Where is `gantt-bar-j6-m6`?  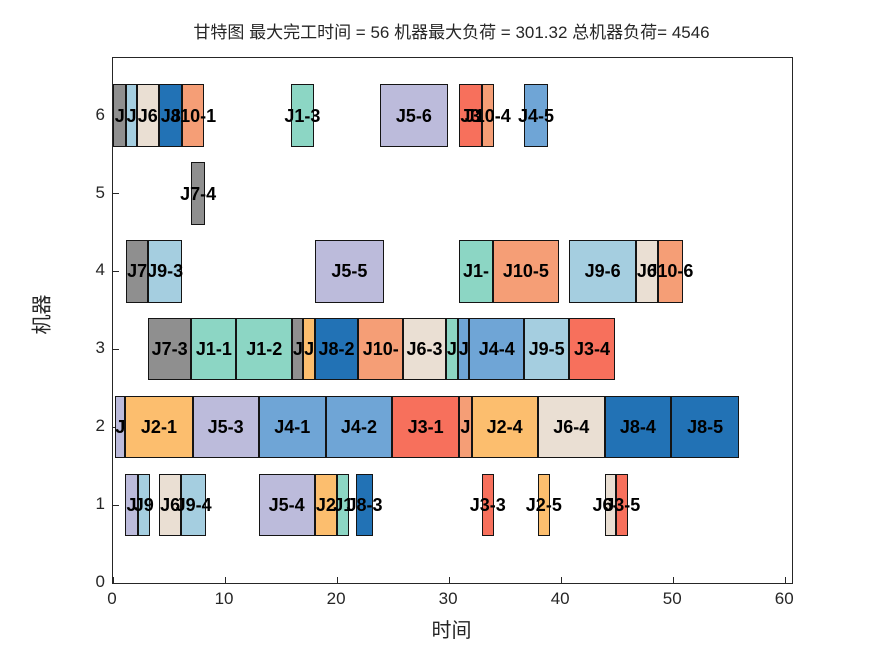
gantt-bar-j6-m6 is located at coordinates (147, 115).